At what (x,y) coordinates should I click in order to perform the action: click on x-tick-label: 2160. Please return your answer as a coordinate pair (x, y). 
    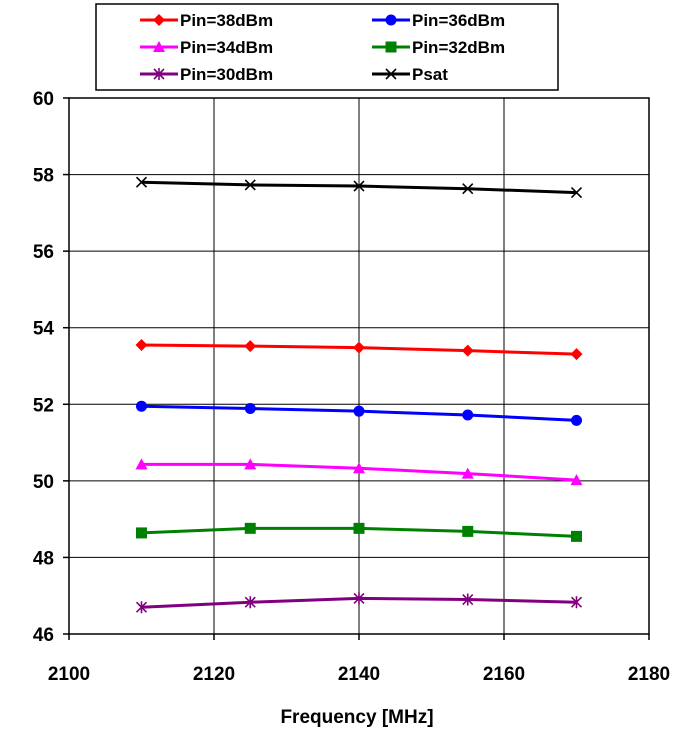
    Looking at the image, I should click on (504, 674).